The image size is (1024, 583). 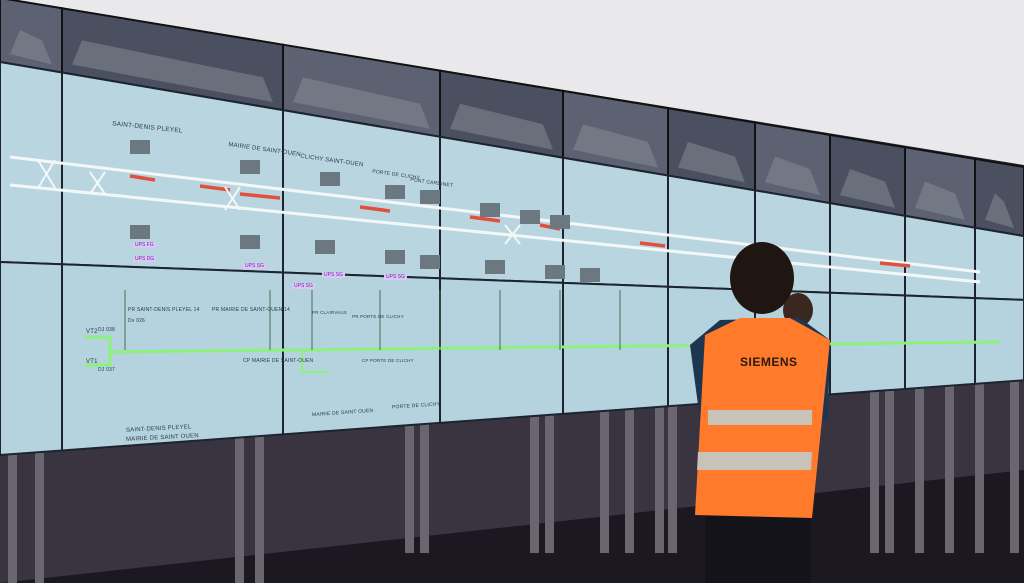 I want to click on power-footer: SAINT-DENIS PLEYEL, so click(x=158, y=429).